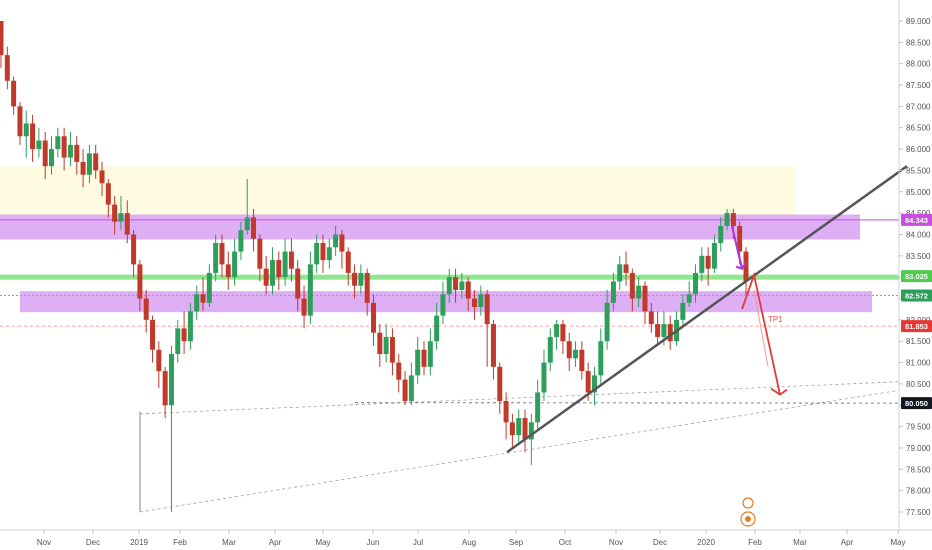  Describe the element at coordinates (918, 234) in the screenshot. I see `y-tick-label: 84.000` at that location.